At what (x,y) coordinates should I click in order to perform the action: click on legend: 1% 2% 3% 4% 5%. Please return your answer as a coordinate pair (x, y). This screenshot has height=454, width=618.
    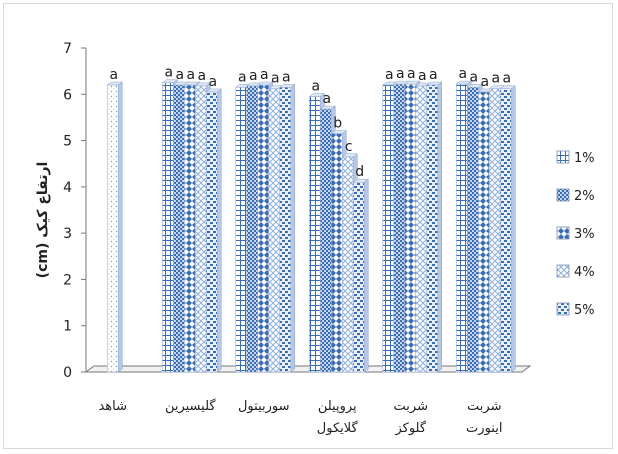
    Looking at the image, I should click on (575, 234).